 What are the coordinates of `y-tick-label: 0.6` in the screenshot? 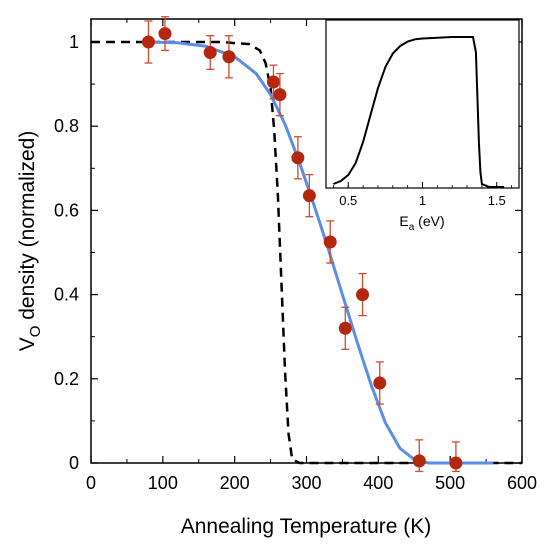 It's located at (66, 210).